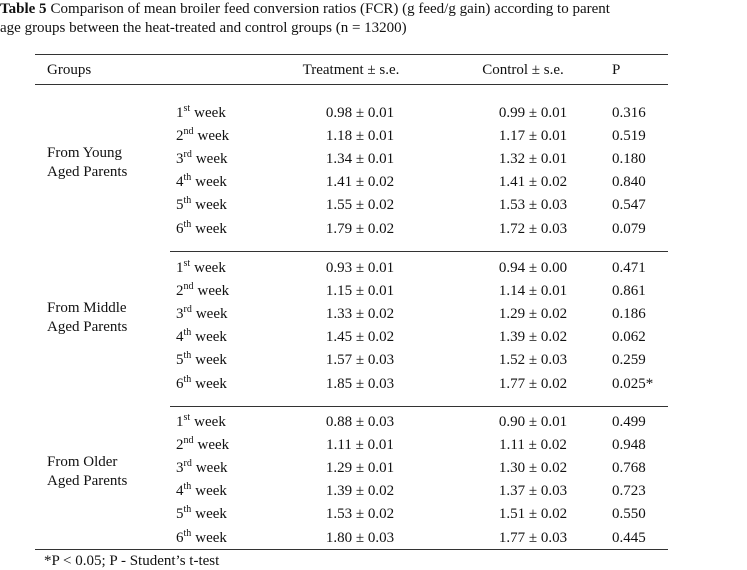  I want to click on group-name: From Older, so click(82, 461).